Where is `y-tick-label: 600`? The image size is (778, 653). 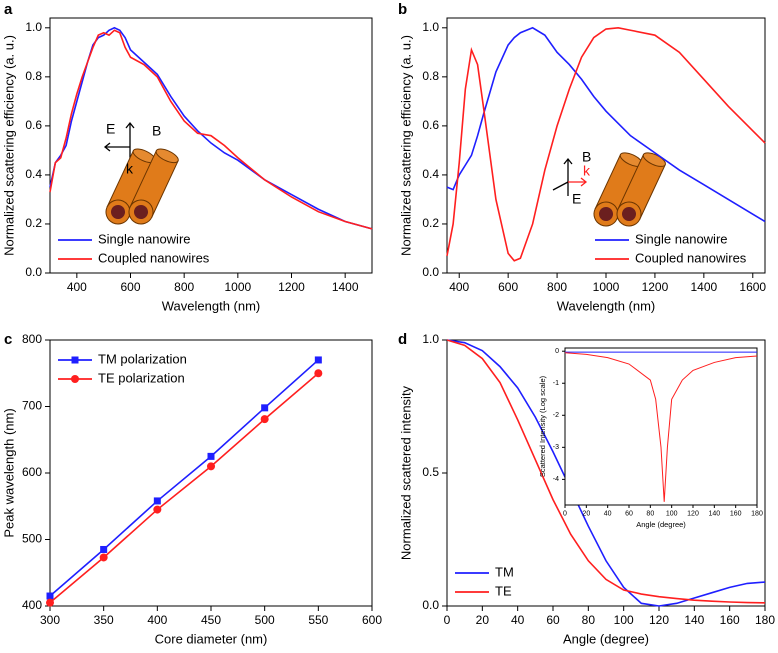 y-tick-label: 600 is located at coordinates (32, 472).